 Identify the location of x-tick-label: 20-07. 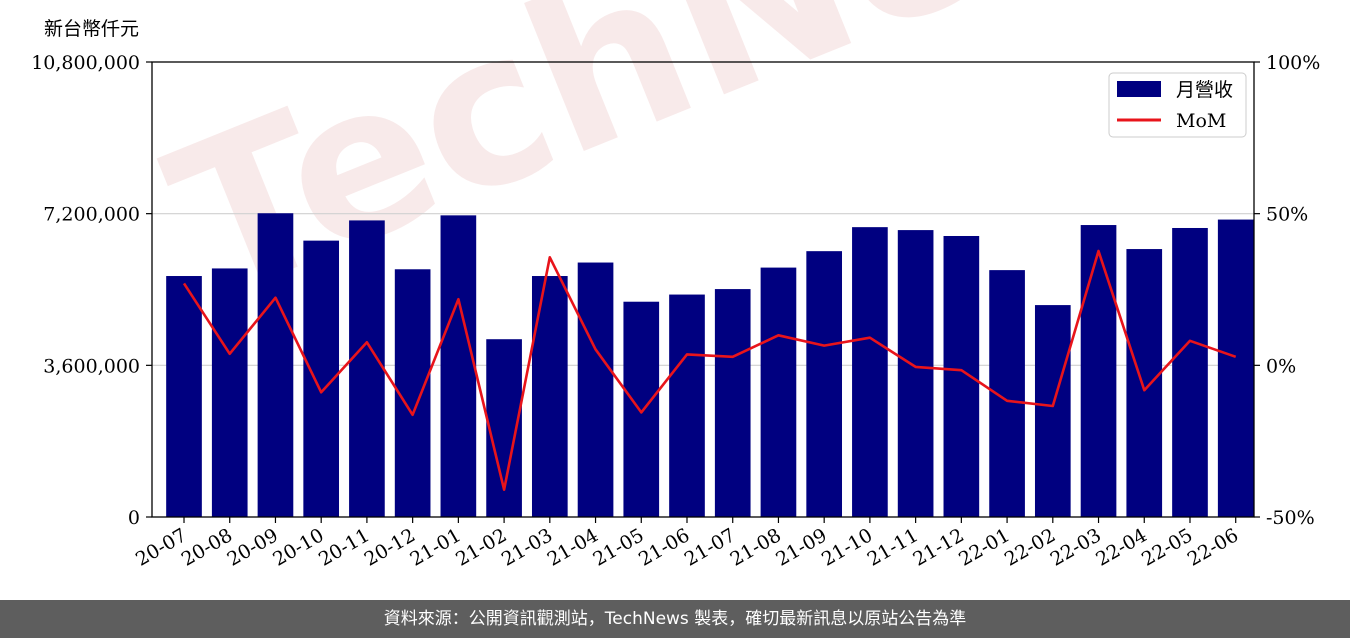
(161, 547).